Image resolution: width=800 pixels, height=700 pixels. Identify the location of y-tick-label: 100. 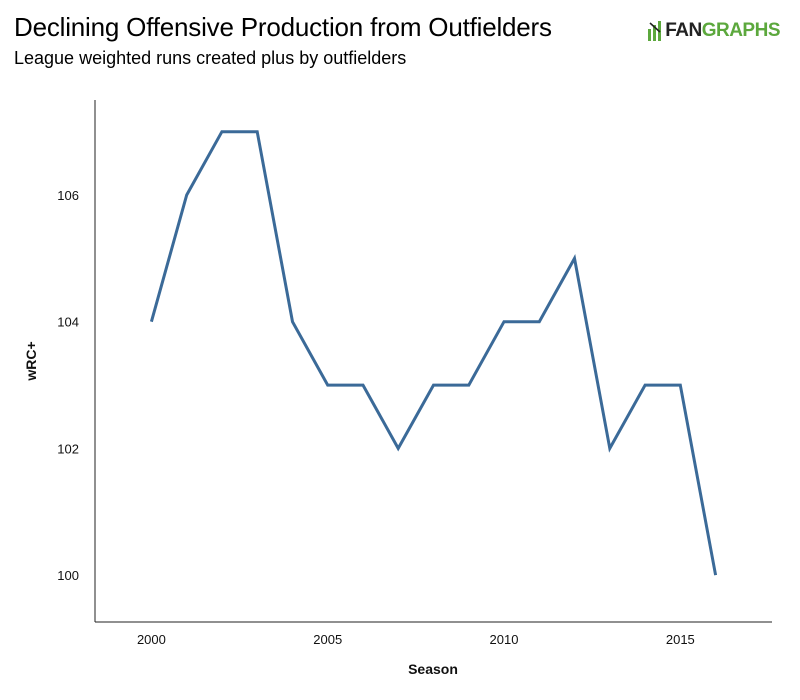
(68, 575).